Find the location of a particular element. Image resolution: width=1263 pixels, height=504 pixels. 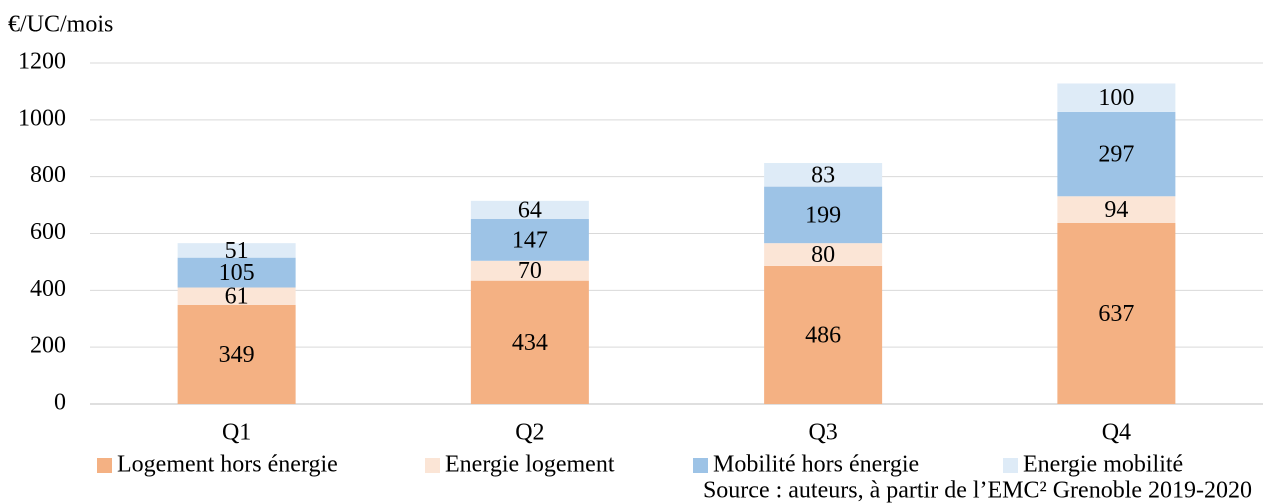

data-label: 297 is located at coordinates (1116, 155).